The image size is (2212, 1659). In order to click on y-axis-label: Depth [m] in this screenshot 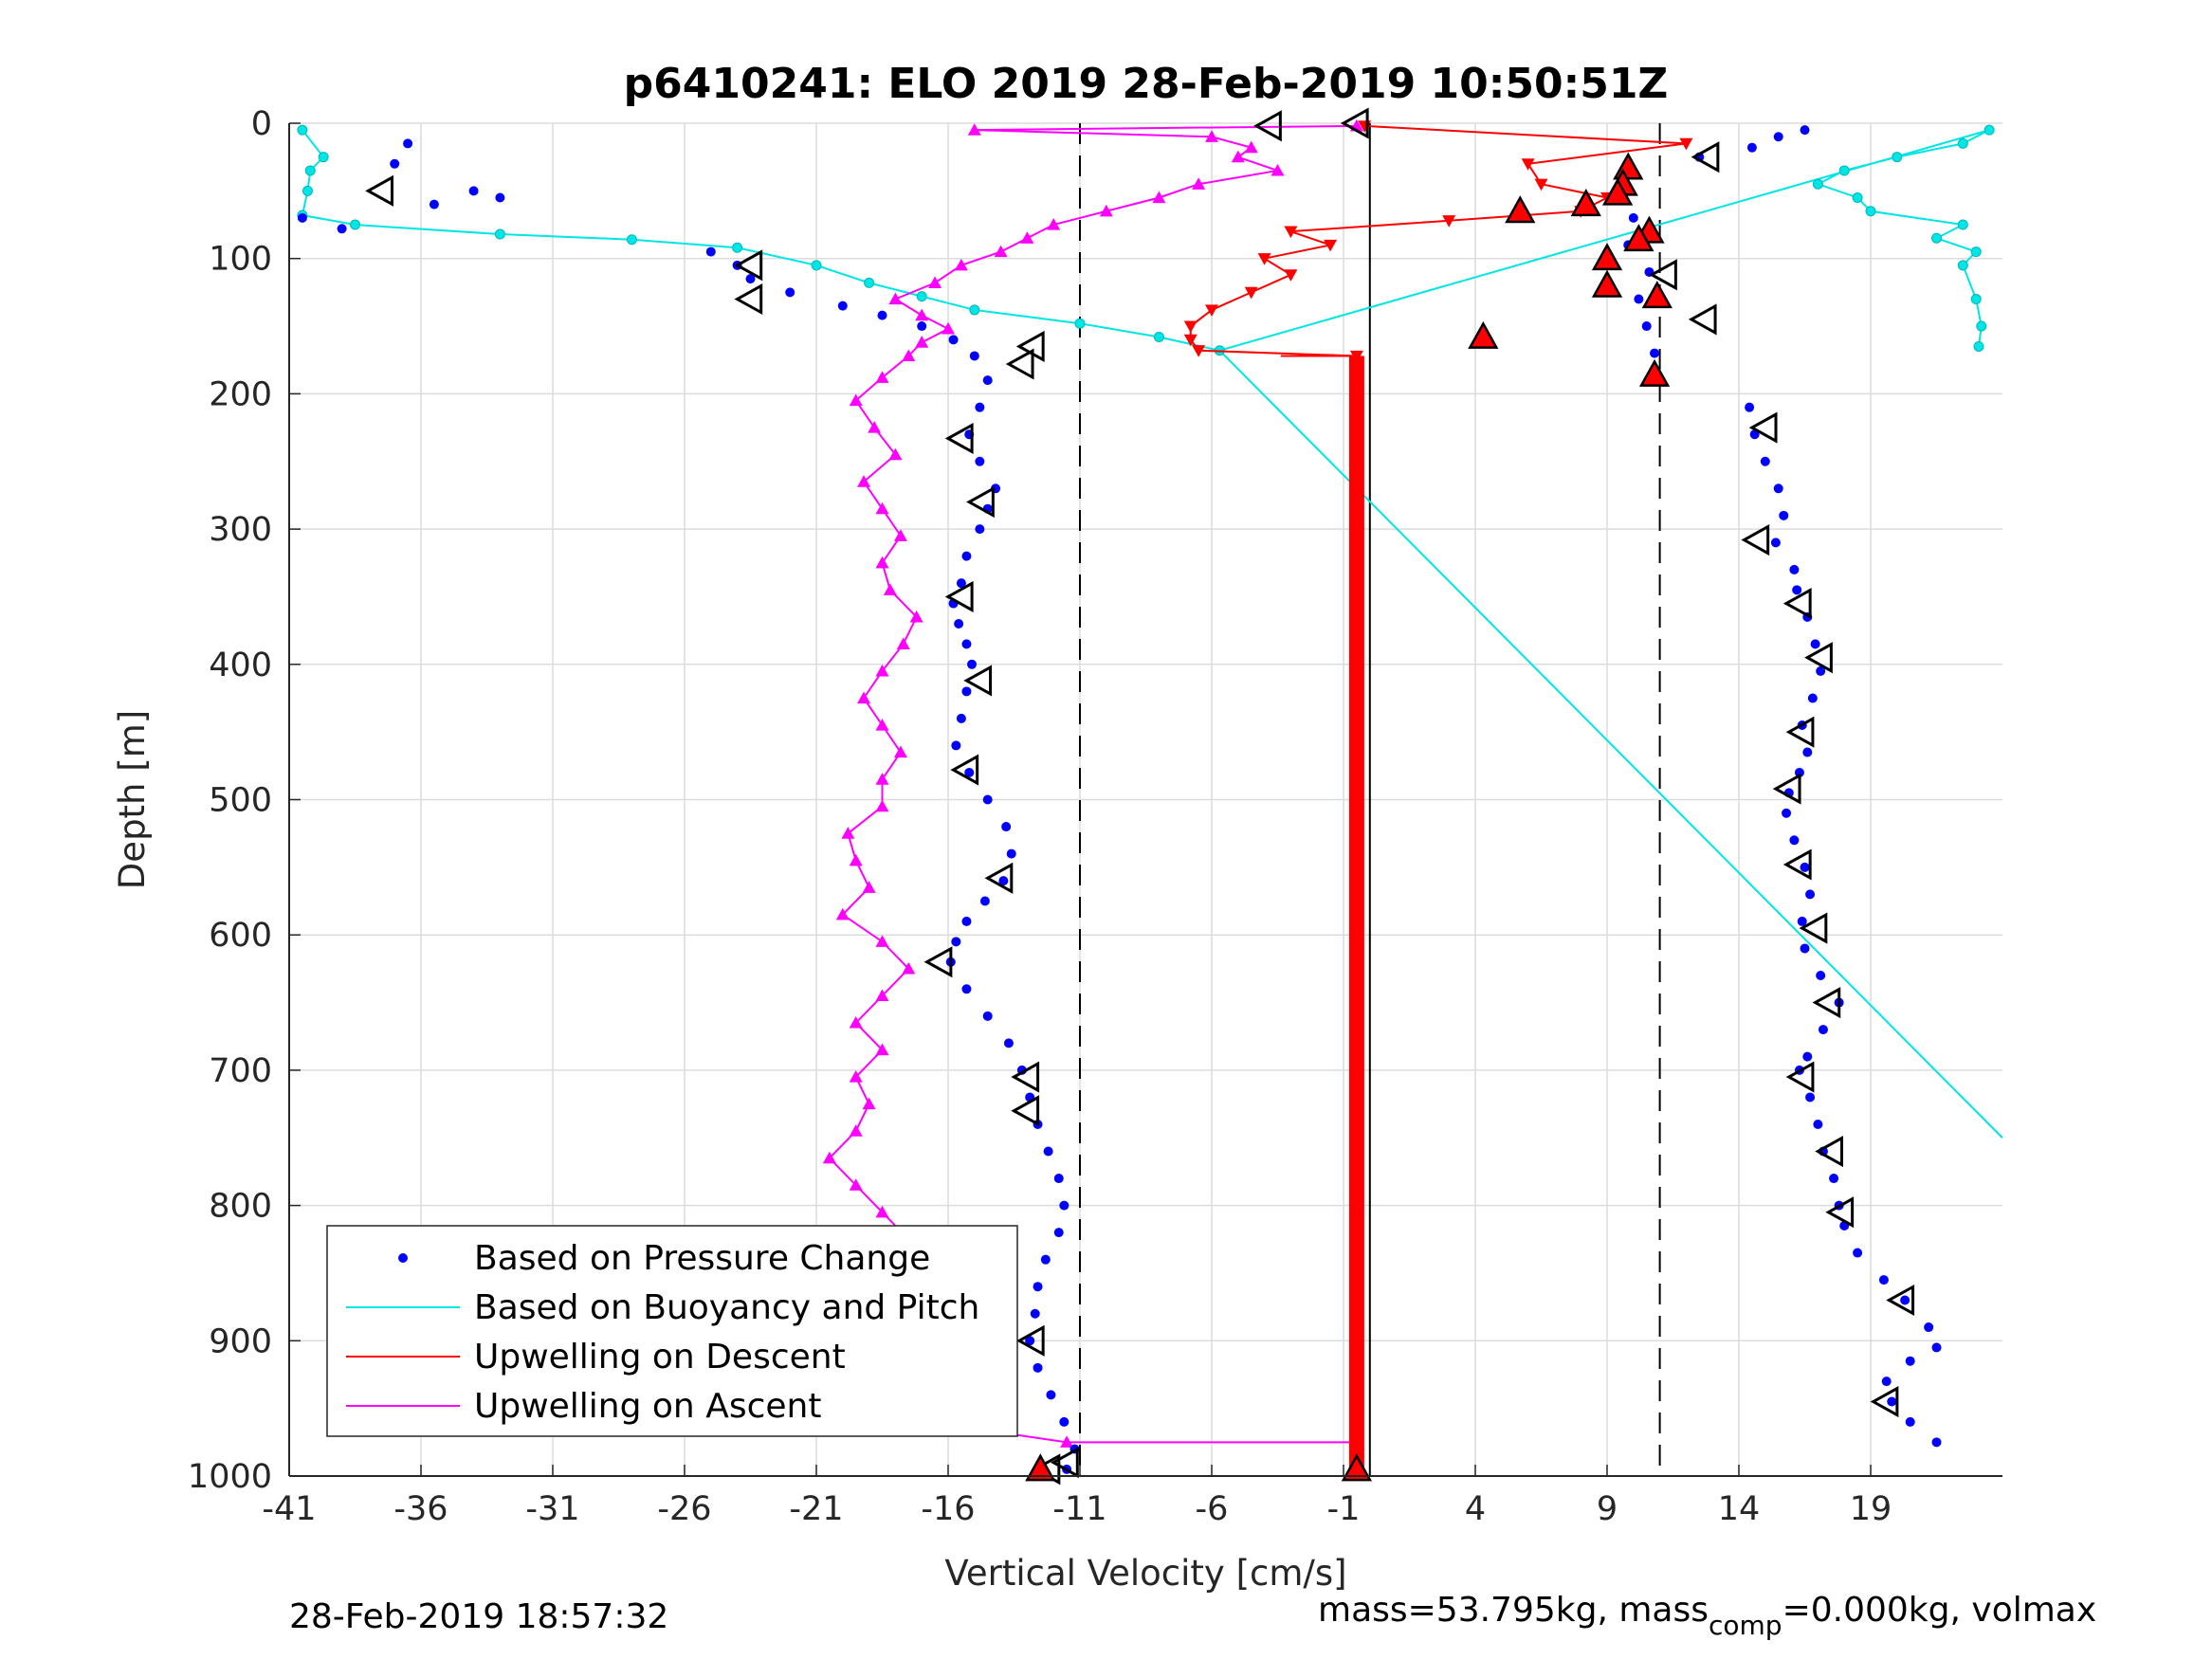, I will do `click(132, 799)`.